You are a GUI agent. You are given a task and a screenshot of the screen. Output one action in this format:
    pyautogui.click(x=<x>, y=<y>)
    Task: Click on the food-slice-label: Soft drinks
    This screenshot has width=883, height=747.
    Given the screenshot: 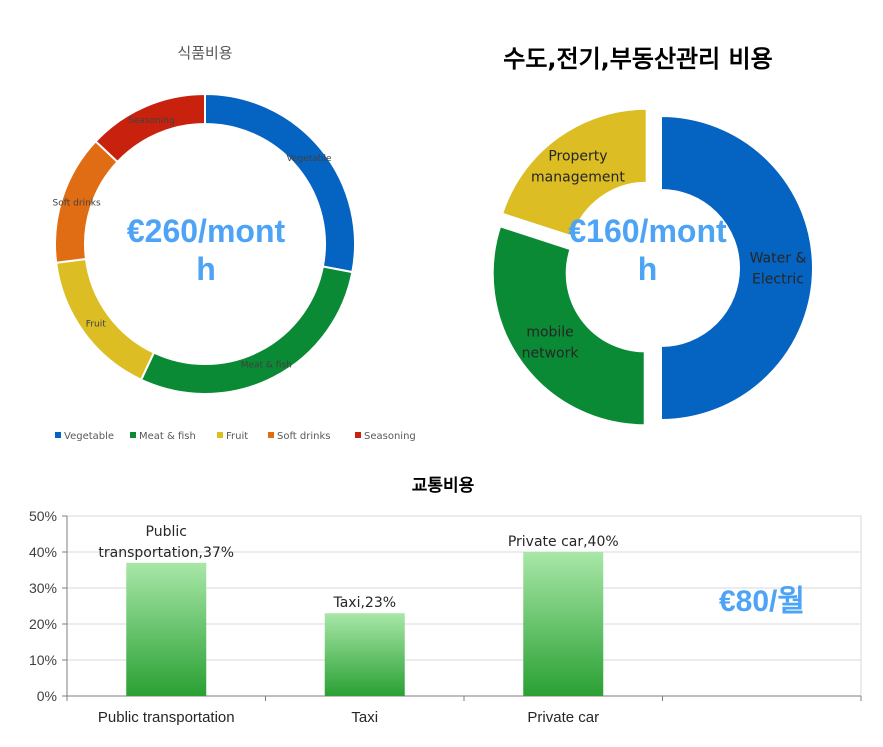 What is the action you would take?
    pyautogui.click(x=77, y=203)
    